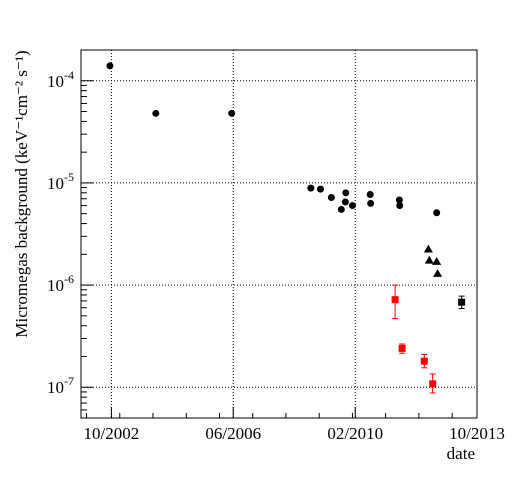  Describe the element at coordinates (233, 433) in the screenshot. I see `x-tick-label: 06/2006` at that location.